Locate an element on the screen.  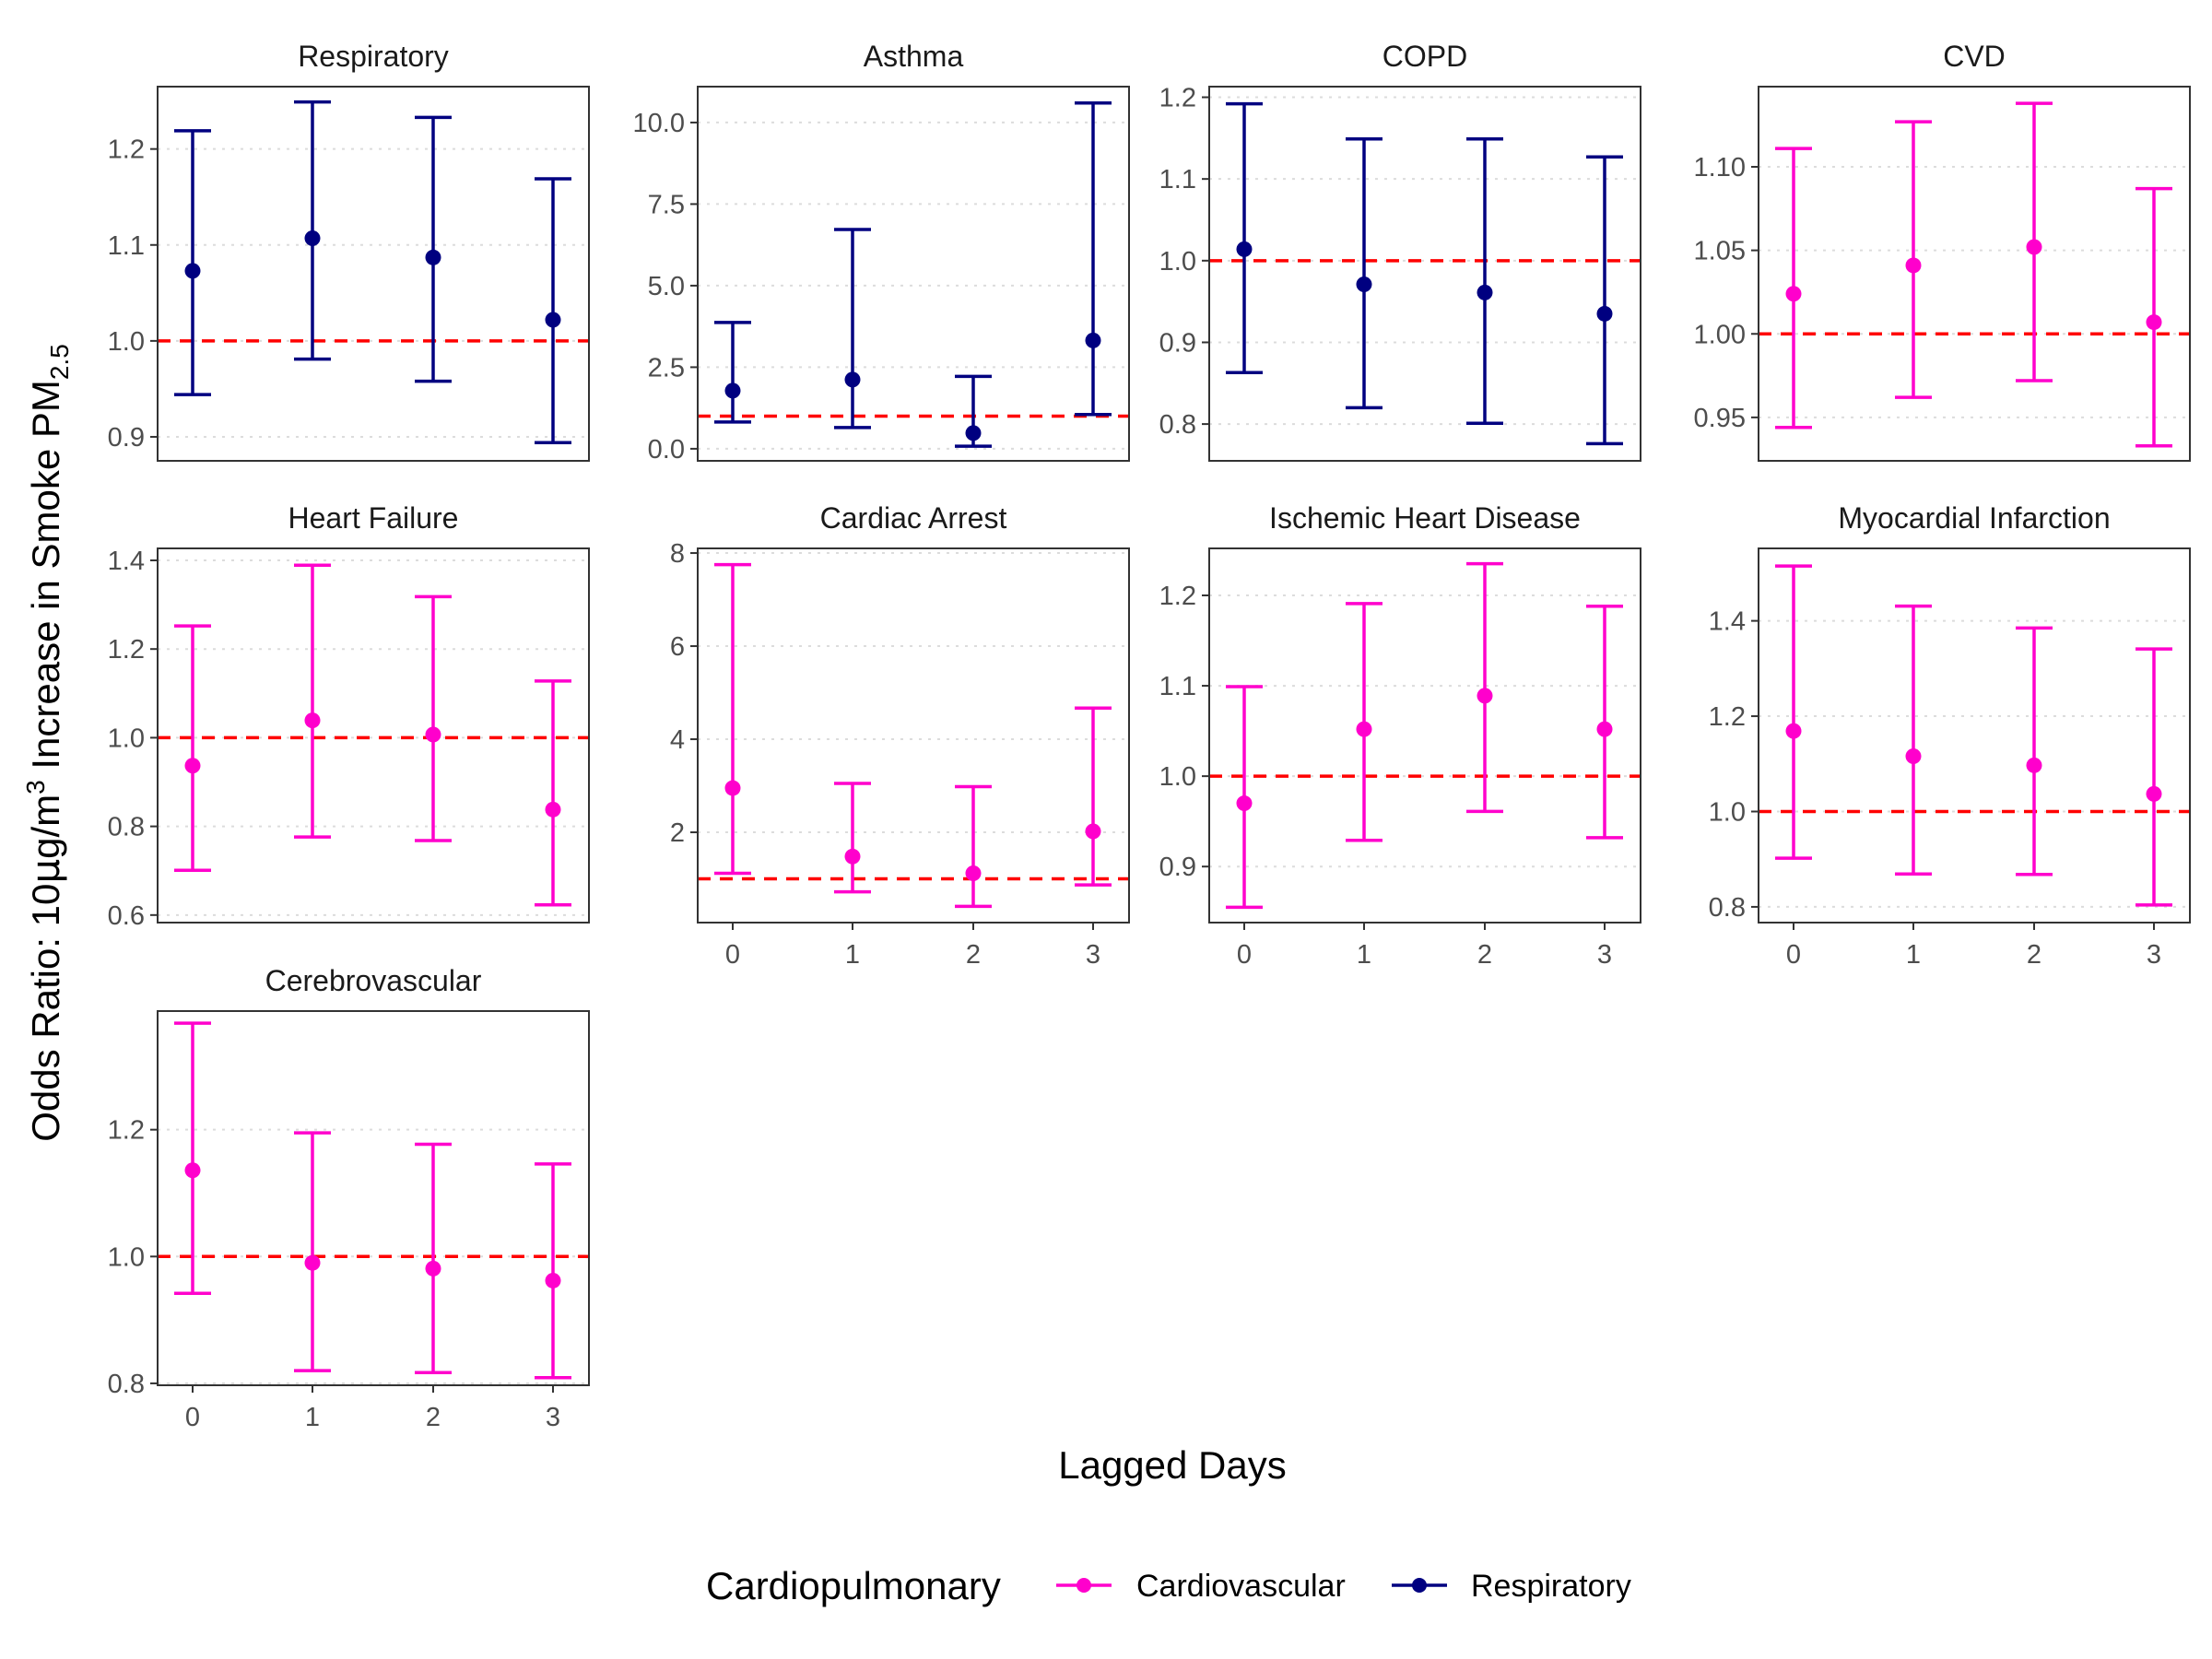
panel-title: CVD is located at coordinates (1974, 56).